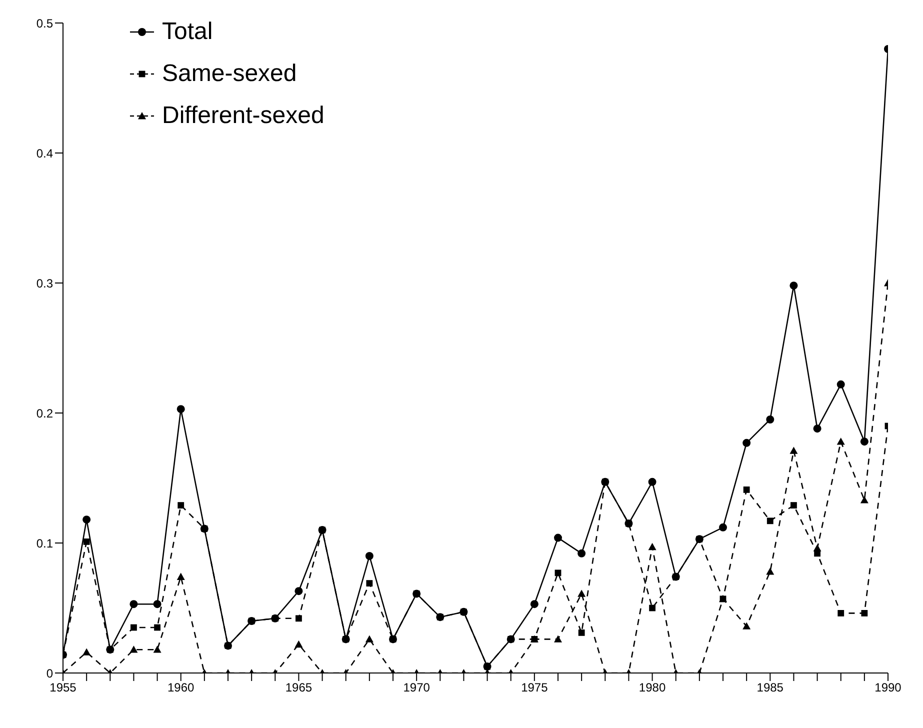  Describe the element at coordinates (45, 153) in the screenshot. I see `y-tick-label: 0.4` at that location.